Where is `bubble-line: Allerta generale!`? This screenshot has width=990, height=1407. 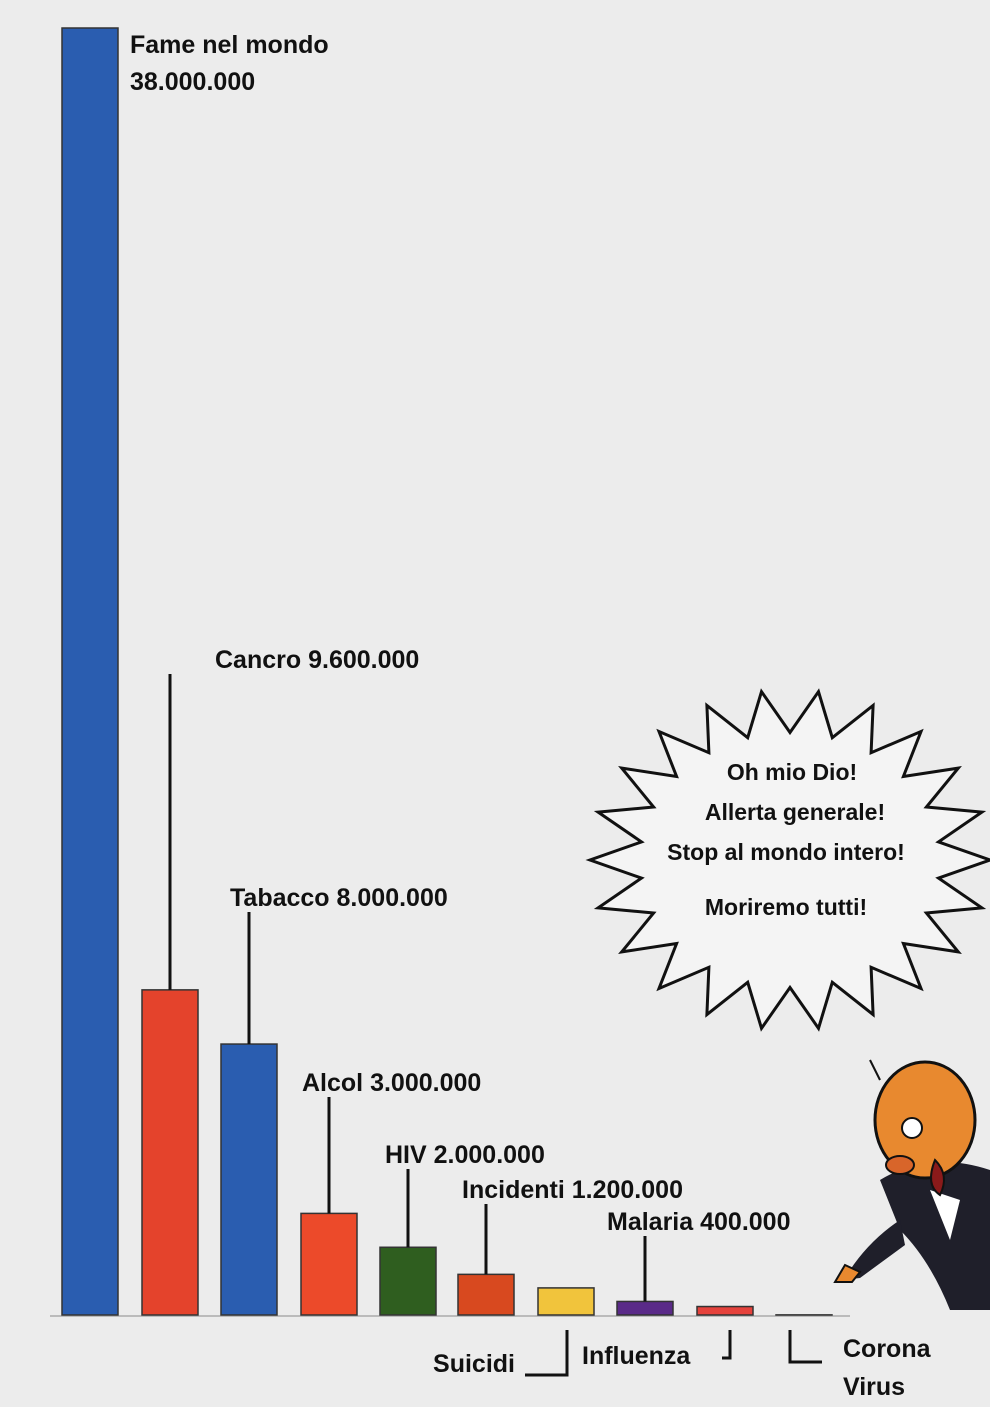 bubble-line: Allerta generale! is located at coordinates (795, 812).